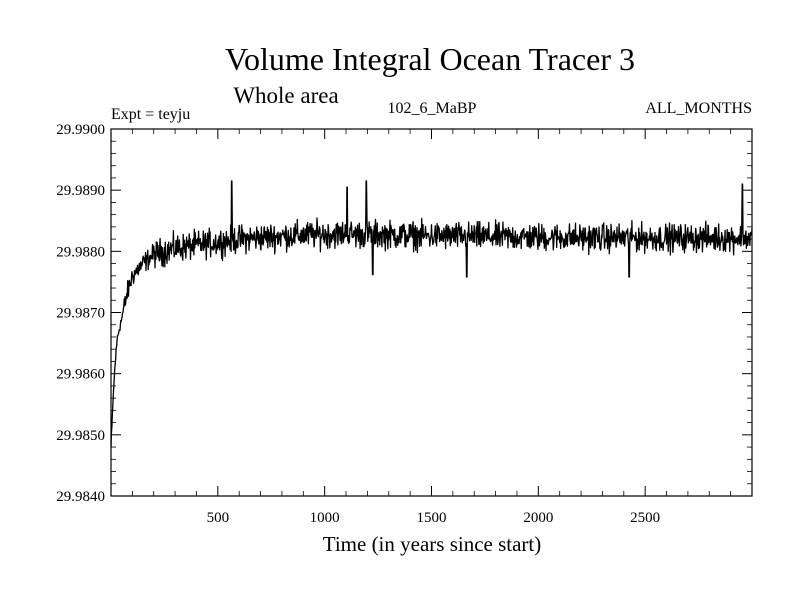 This screenshot has height=600, width=800. Describe the element at coordinates (80, 191) in the screenshot. I see `y-tick-label: 29.9890` at that location.